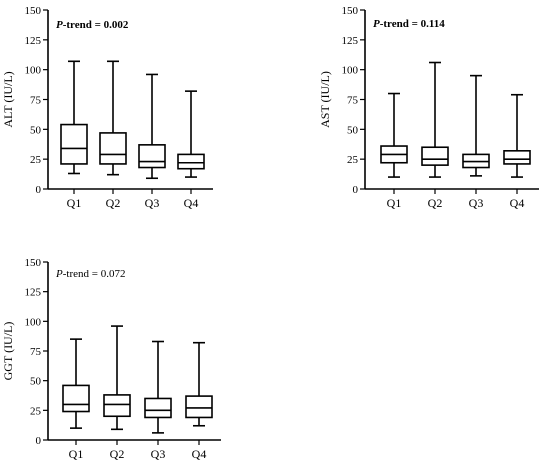 The width and height of the screenshot is (550, 468). I want to click on p-trend-value: -trend = 0.114, so click(413, 24).